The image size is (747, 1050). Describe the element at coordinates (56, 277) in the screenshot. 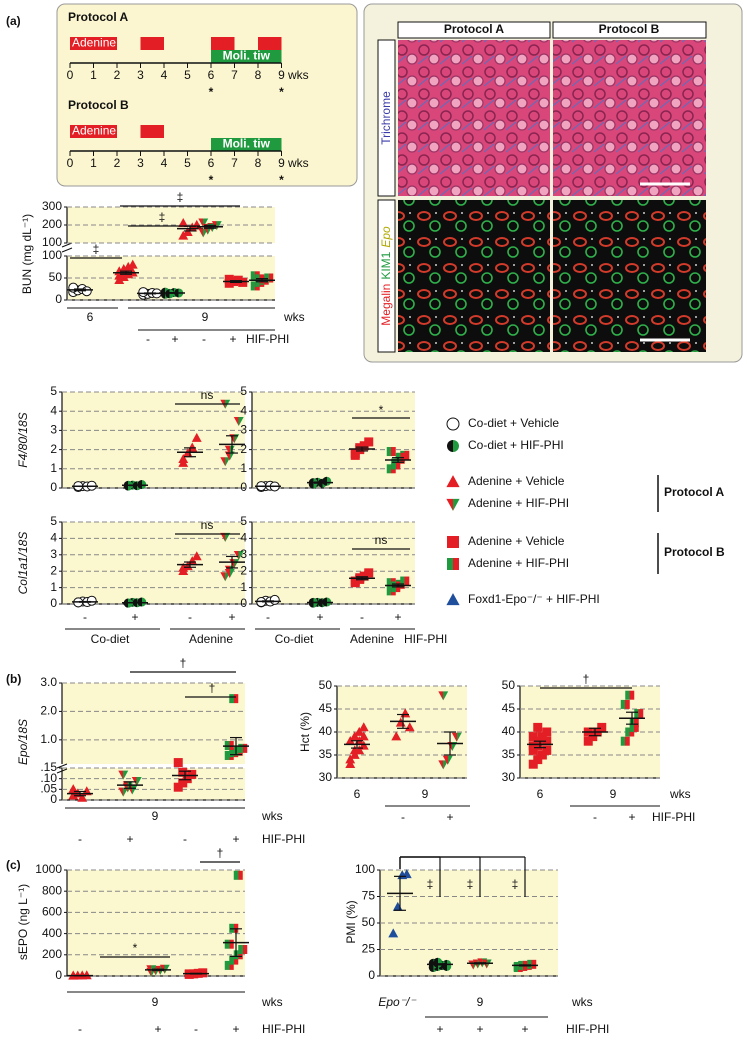

I see `y-tick-label: 50` at that location.